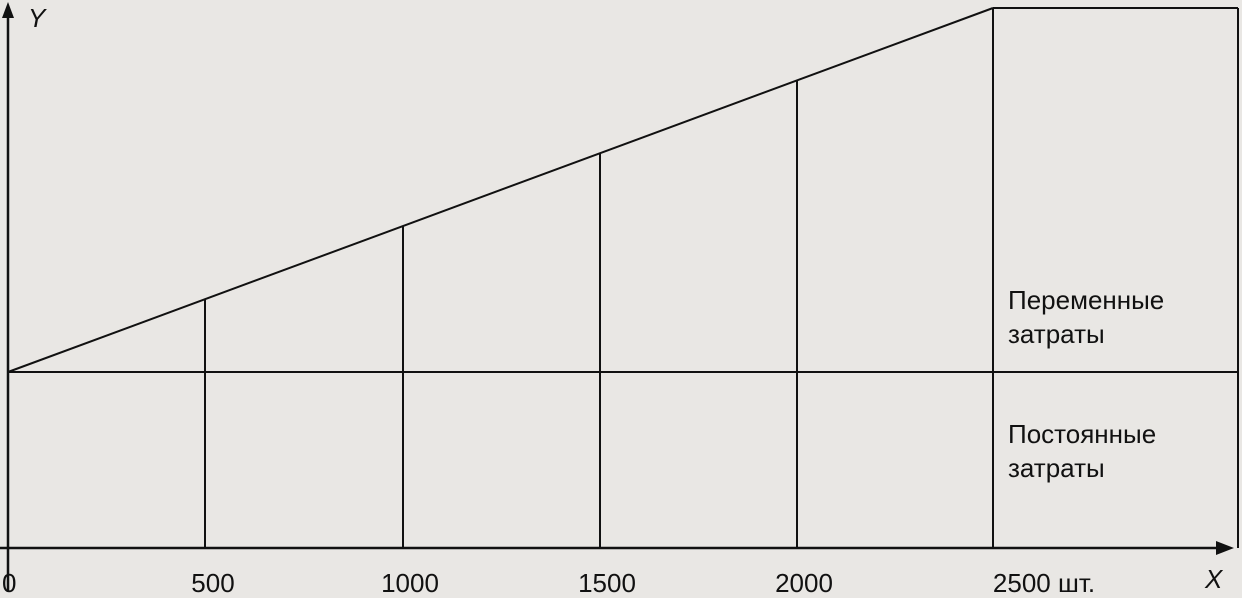 This screenshot has width=1242, height=598. What do you see at coordinates (804, 583) in the screenshot?
I see `x-tick-label: 2000` at bounding box center [804, 583].